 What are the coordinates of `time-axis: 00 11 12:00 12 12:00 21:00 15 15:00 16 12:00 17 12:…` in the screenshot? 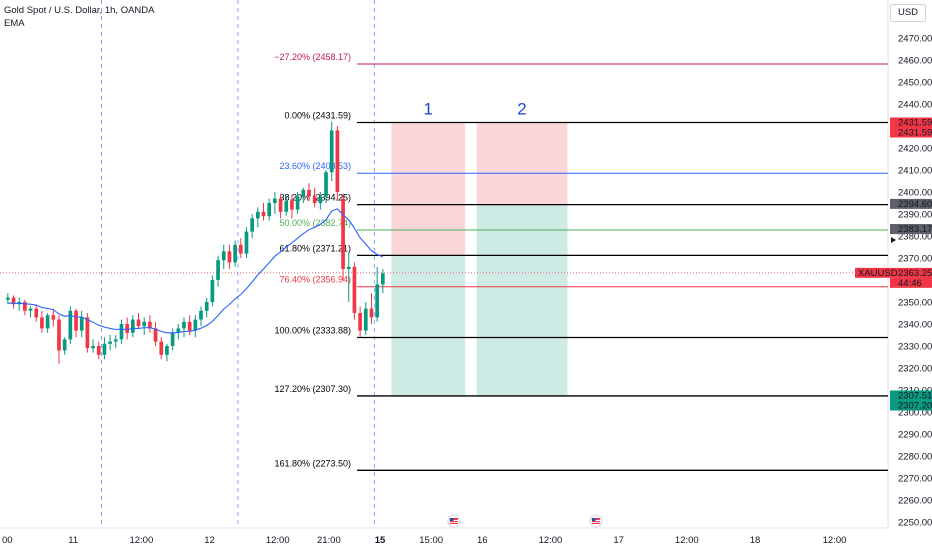 It's located at (424, 540).